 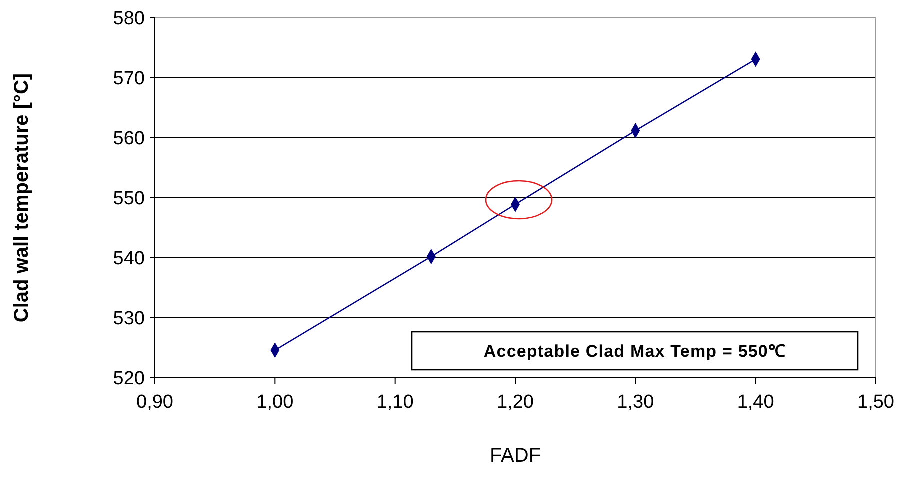 What do you see at coordinates (395, 402) in the screenshot?
I see `x-tick-label: 1,10` at bounding box center [395, 402].